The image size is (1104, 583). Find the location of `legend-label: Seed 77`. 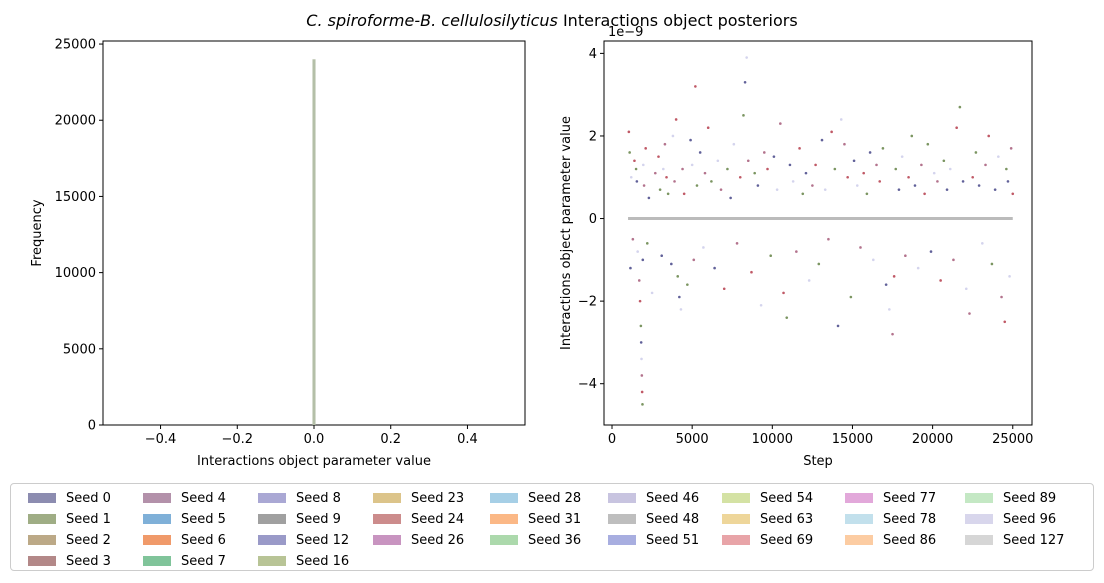

legend-label: Seed 77 is located at coordinates (910, 498).